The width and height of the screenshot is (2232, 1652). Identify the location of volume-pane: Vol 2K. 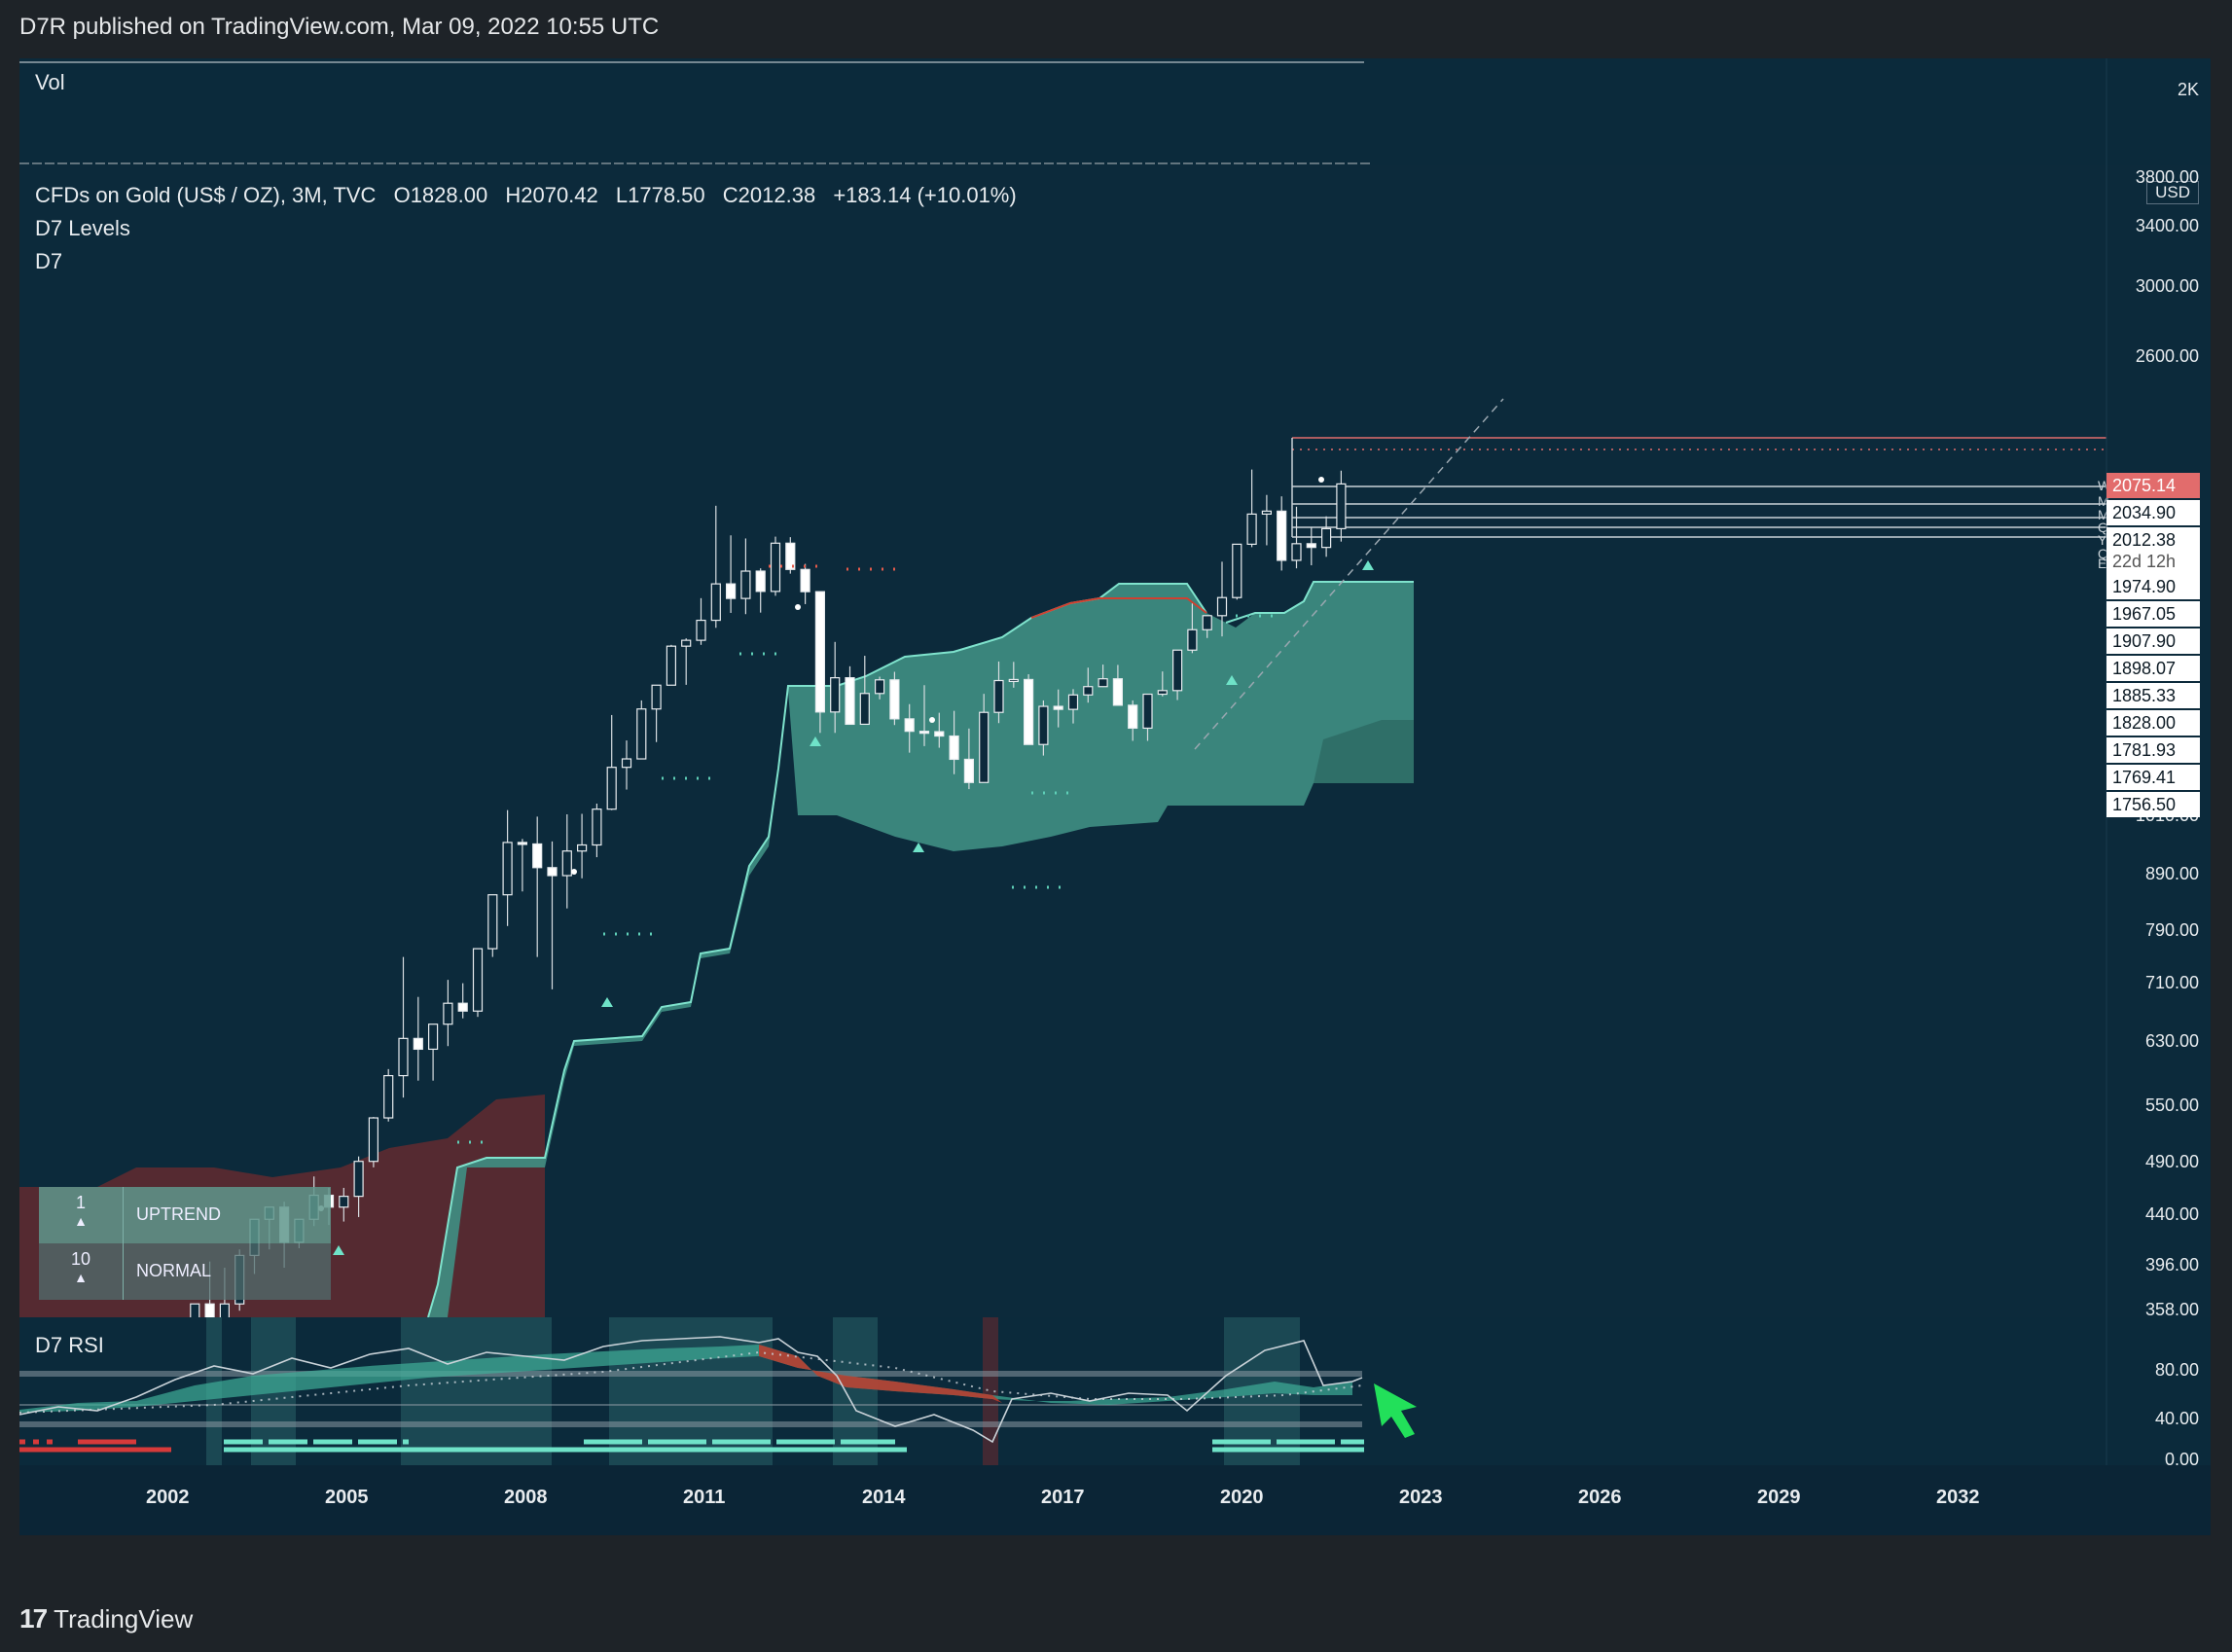
(1115, 111).